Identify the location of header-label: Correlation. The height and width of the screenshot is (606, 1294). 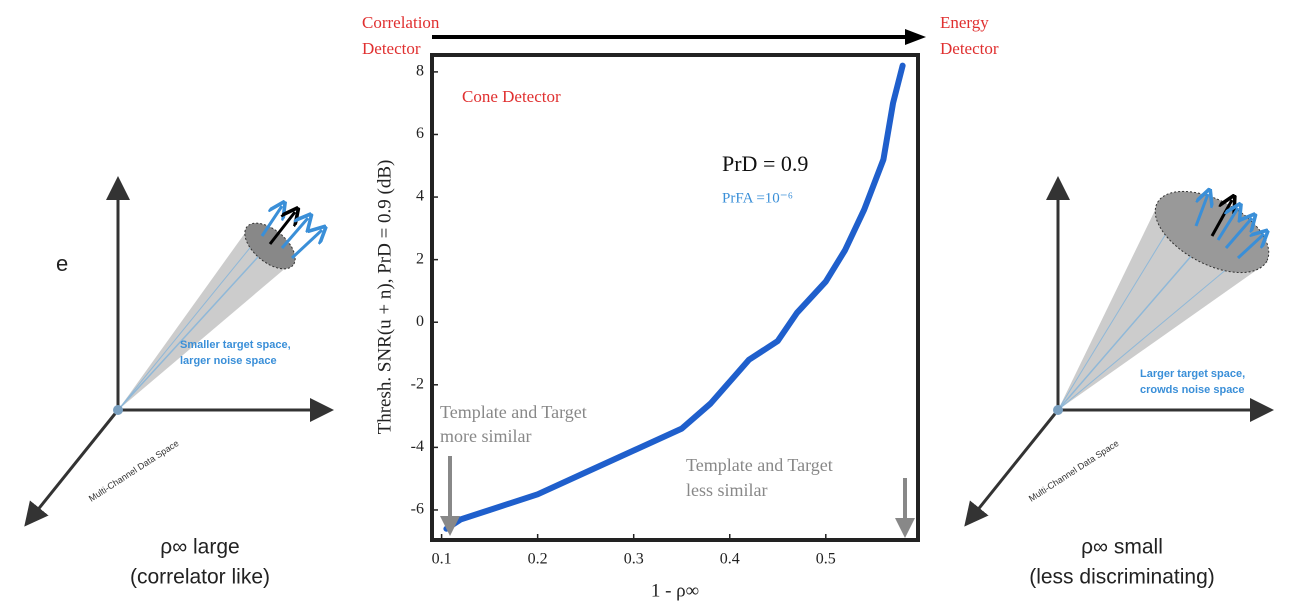
(401, 22).